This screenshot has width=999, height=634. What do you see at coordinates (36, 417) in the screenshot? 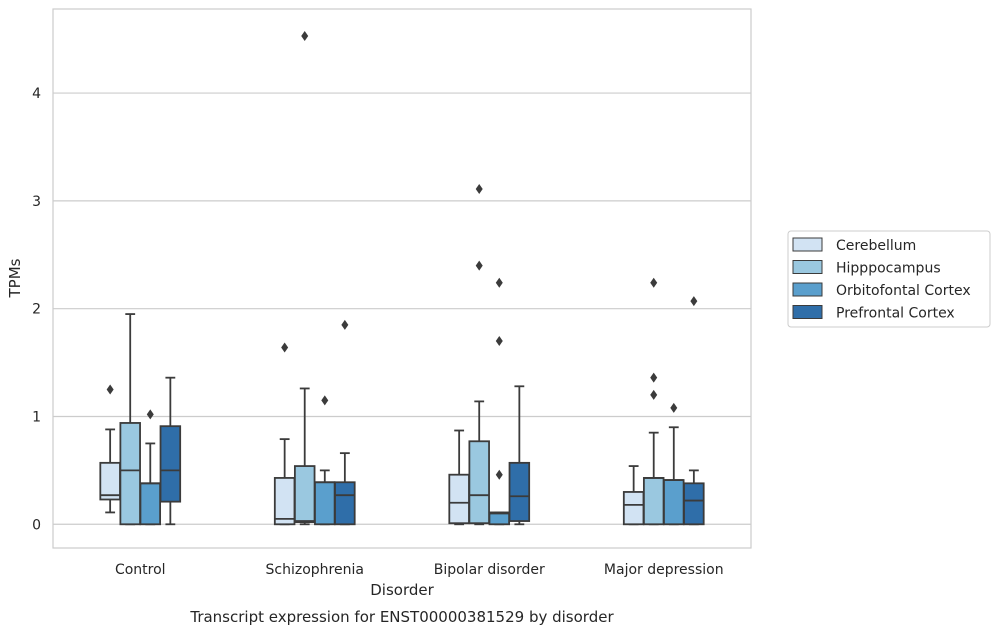
I see `y-tick-label: 1` at bounding box center [36, 417].